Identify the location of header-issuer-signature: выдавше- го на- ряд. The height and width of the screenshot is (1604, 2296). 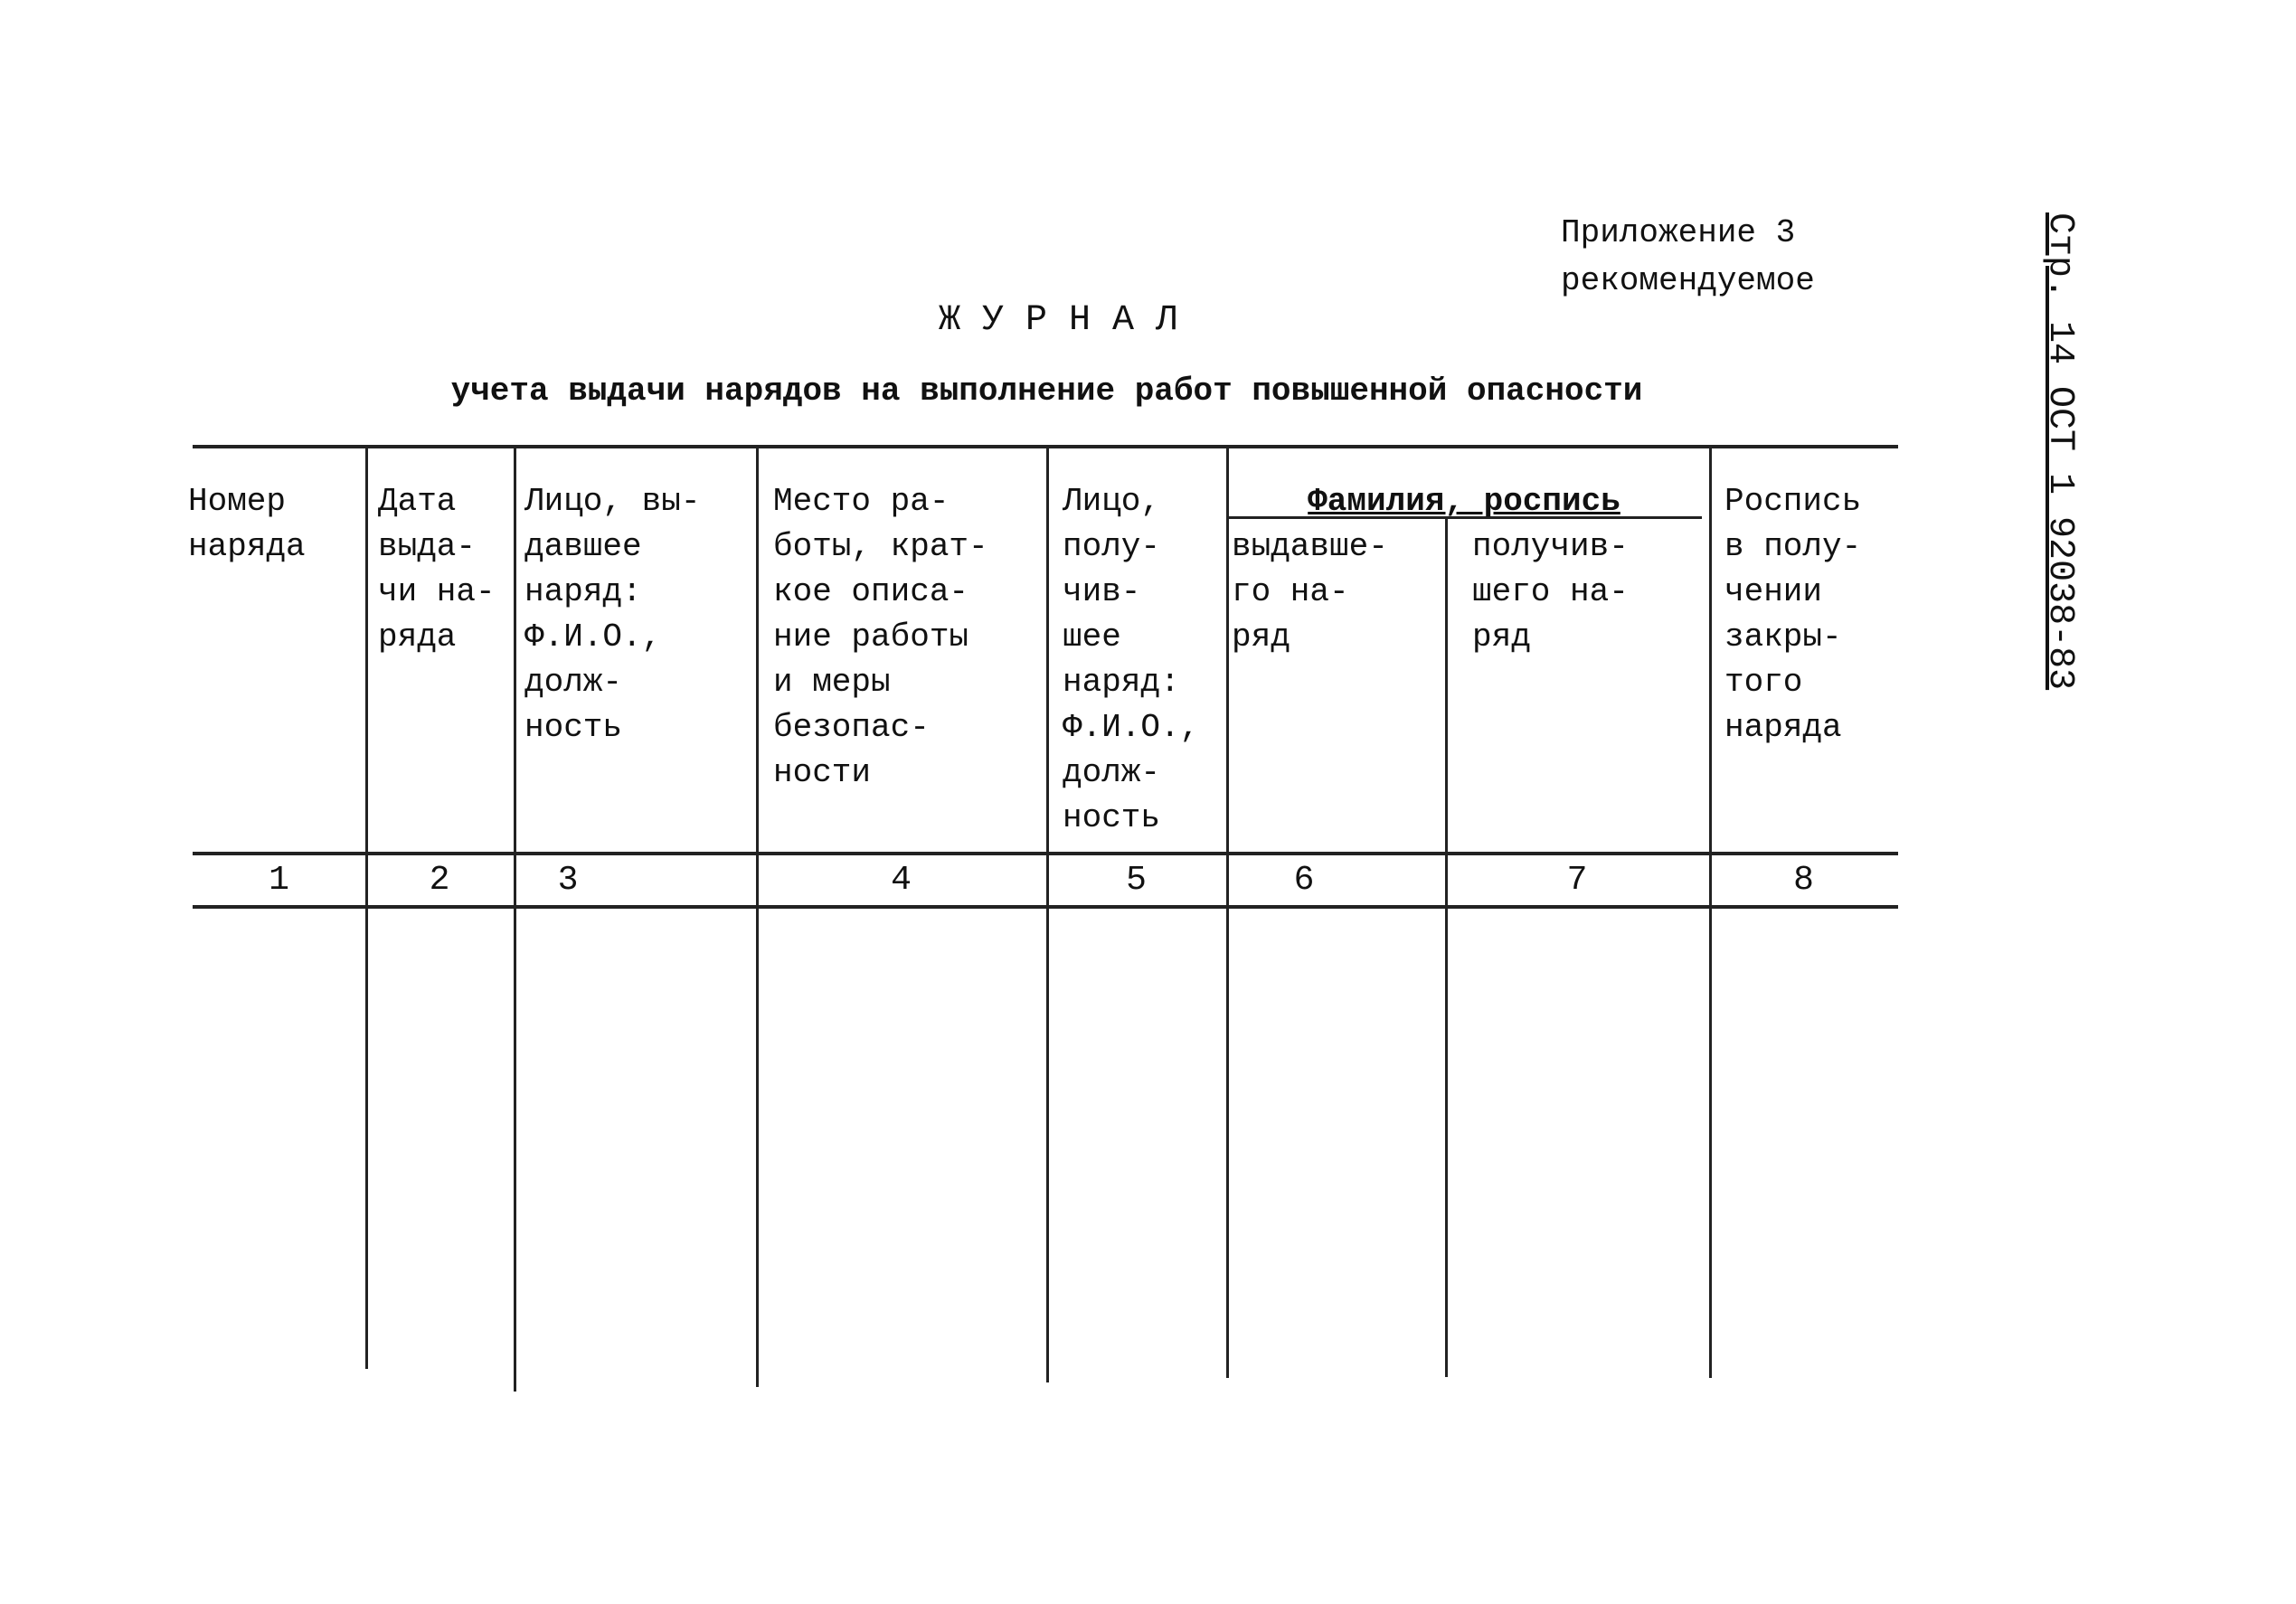
(1310, 592).